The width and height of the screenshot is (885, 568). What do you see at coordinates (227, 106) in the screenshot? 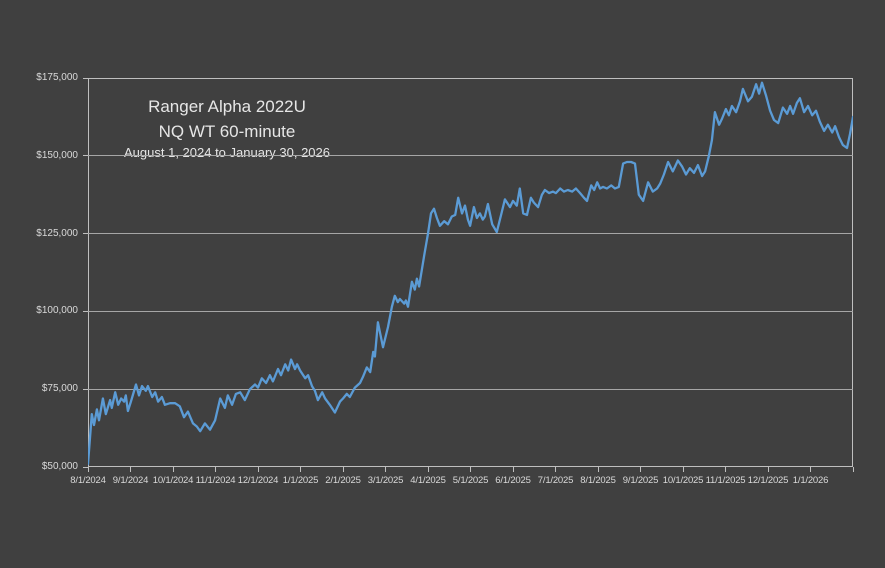
I see `chart-title-line1: Ranger Alpha 2022U` at bounding box center [227, 106].